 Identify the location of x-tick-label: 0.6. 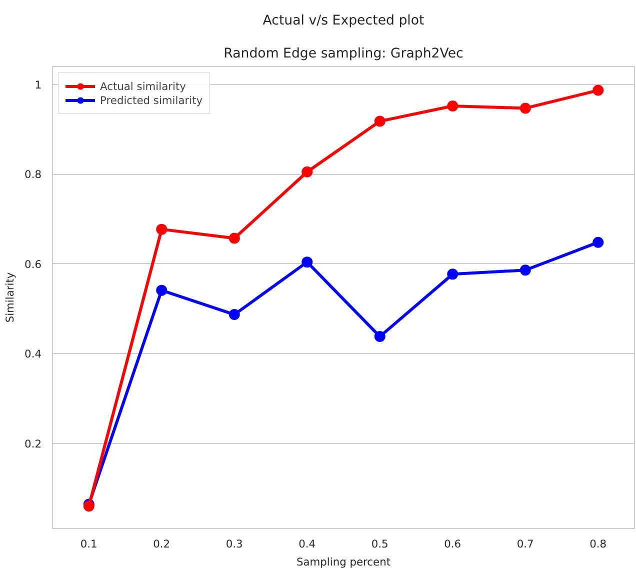
(453, 544).